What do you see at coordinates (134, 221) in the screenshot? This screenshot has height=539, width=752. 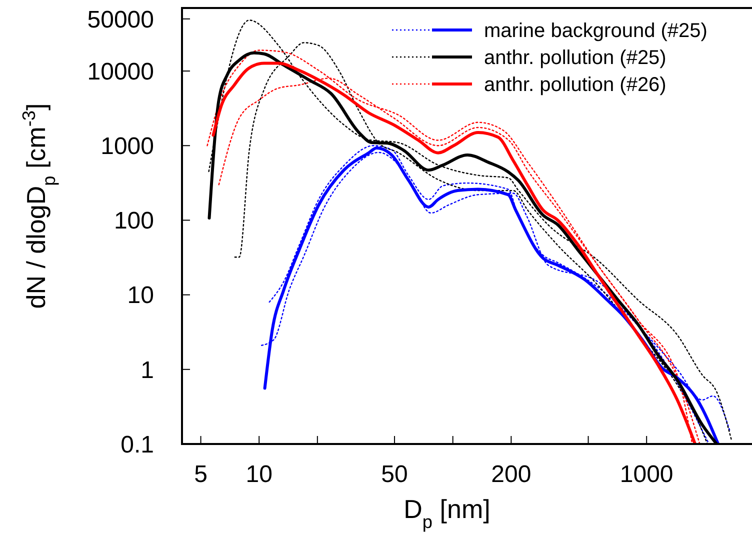 I see `y-tick-label: 100` at bounding box center [134, 221].